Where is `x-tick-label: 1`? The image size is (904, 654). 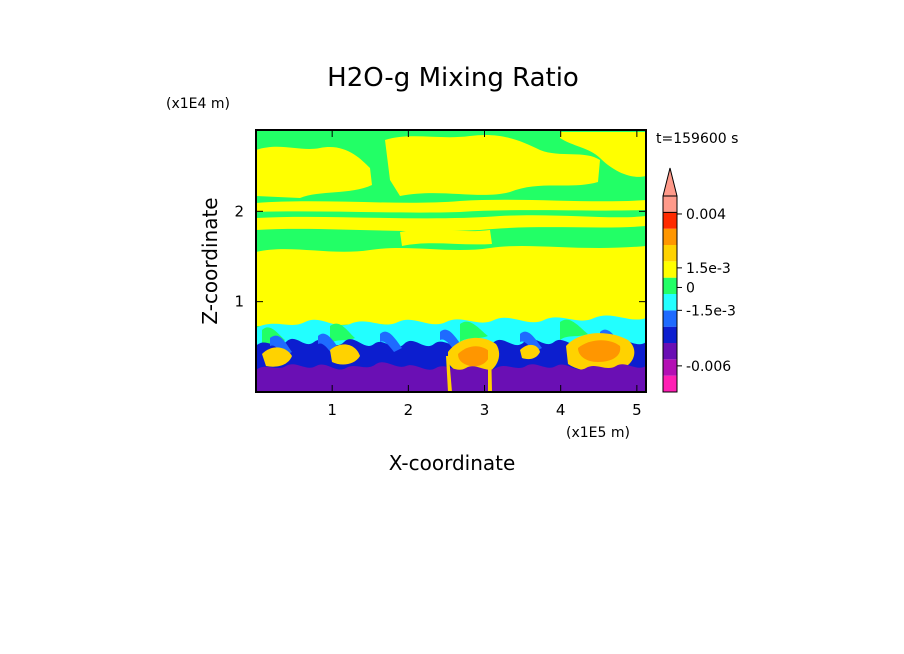 x-tick-label: 1 is located at coordinates (332, 410).